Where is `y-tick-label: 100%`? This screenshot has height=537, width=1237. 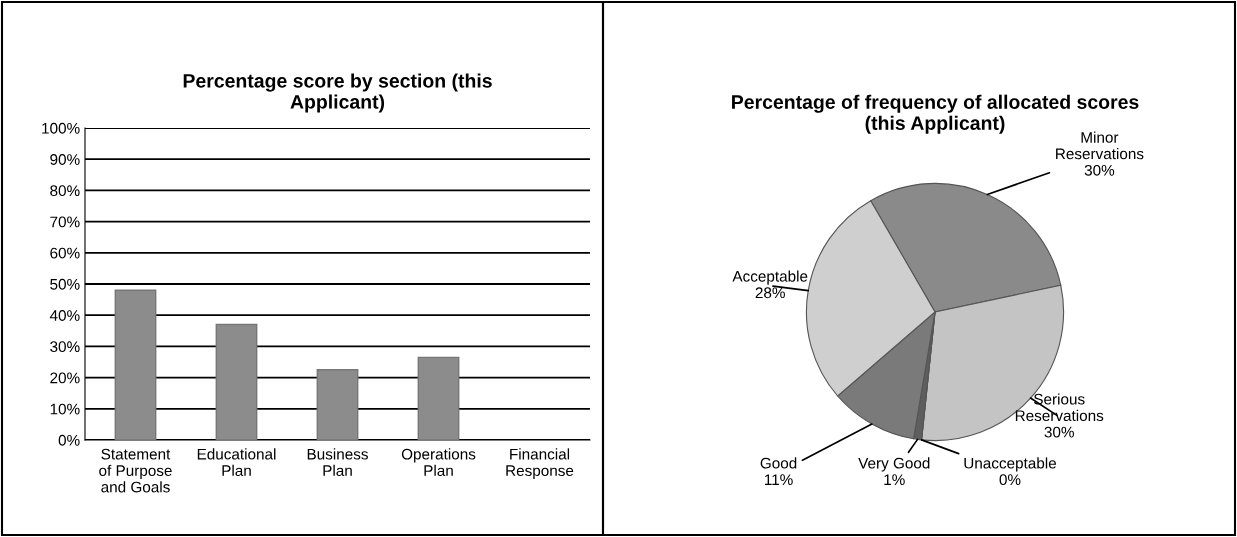 y-tick-label: 100% is located at coordinates (61, 128).